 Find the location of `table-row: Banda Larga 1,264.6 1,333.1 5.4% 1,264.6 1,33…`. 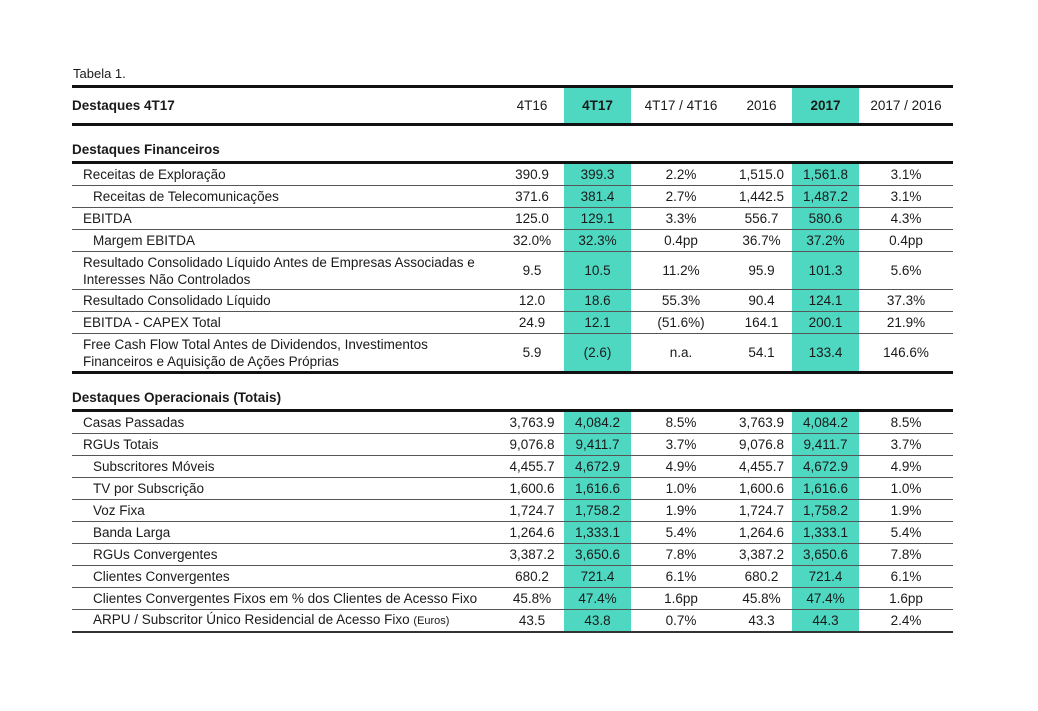

table-row: Banda Larga 1,264.6 1,333.1 5.4% 1,264.6 1,33… is located at coordinates (512, 532).